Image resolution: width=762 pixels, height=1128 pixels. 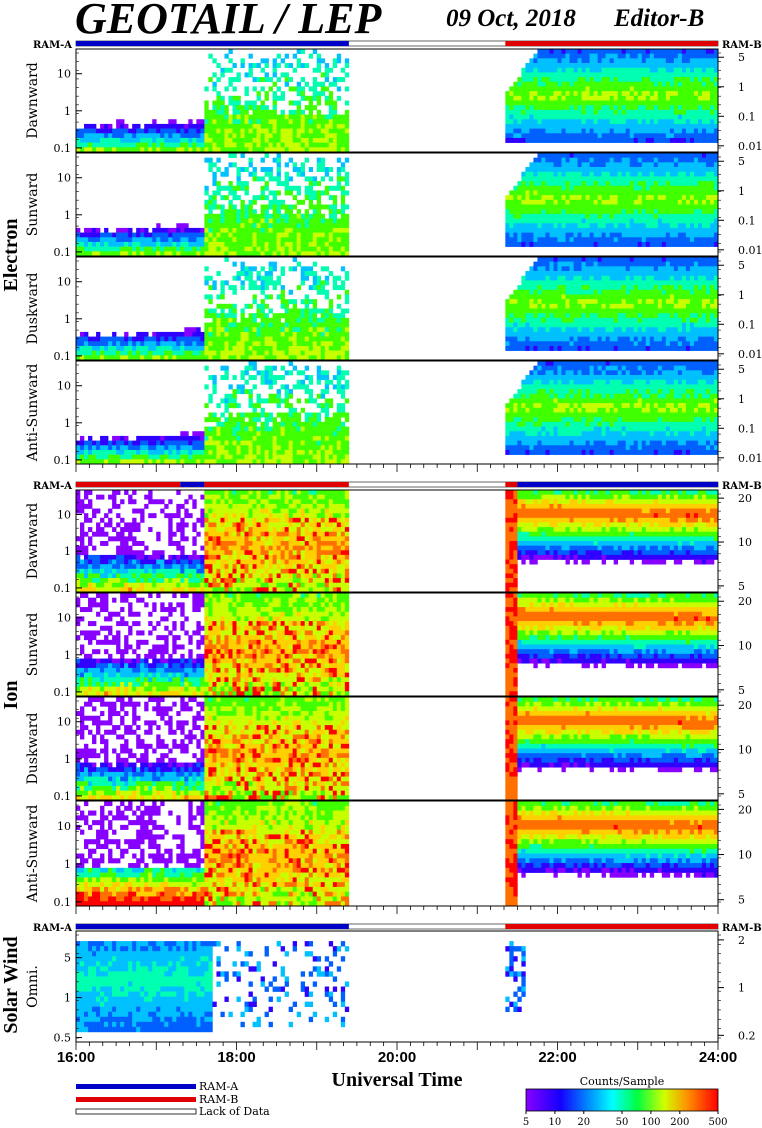 I want to click on mode-bar-segment, so click(x=611, y=43).